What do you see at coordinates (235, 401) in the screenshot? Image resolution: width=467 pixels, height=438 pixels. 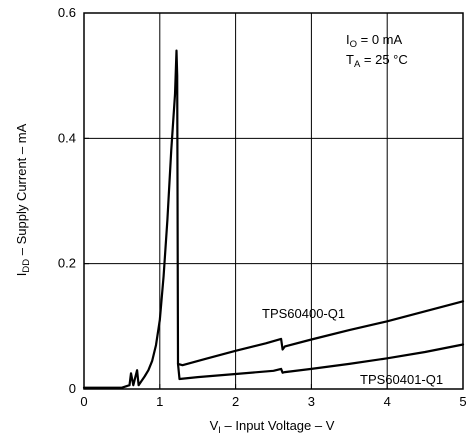 I see `x-tick-label: 2` at bounding box center [235, 401].